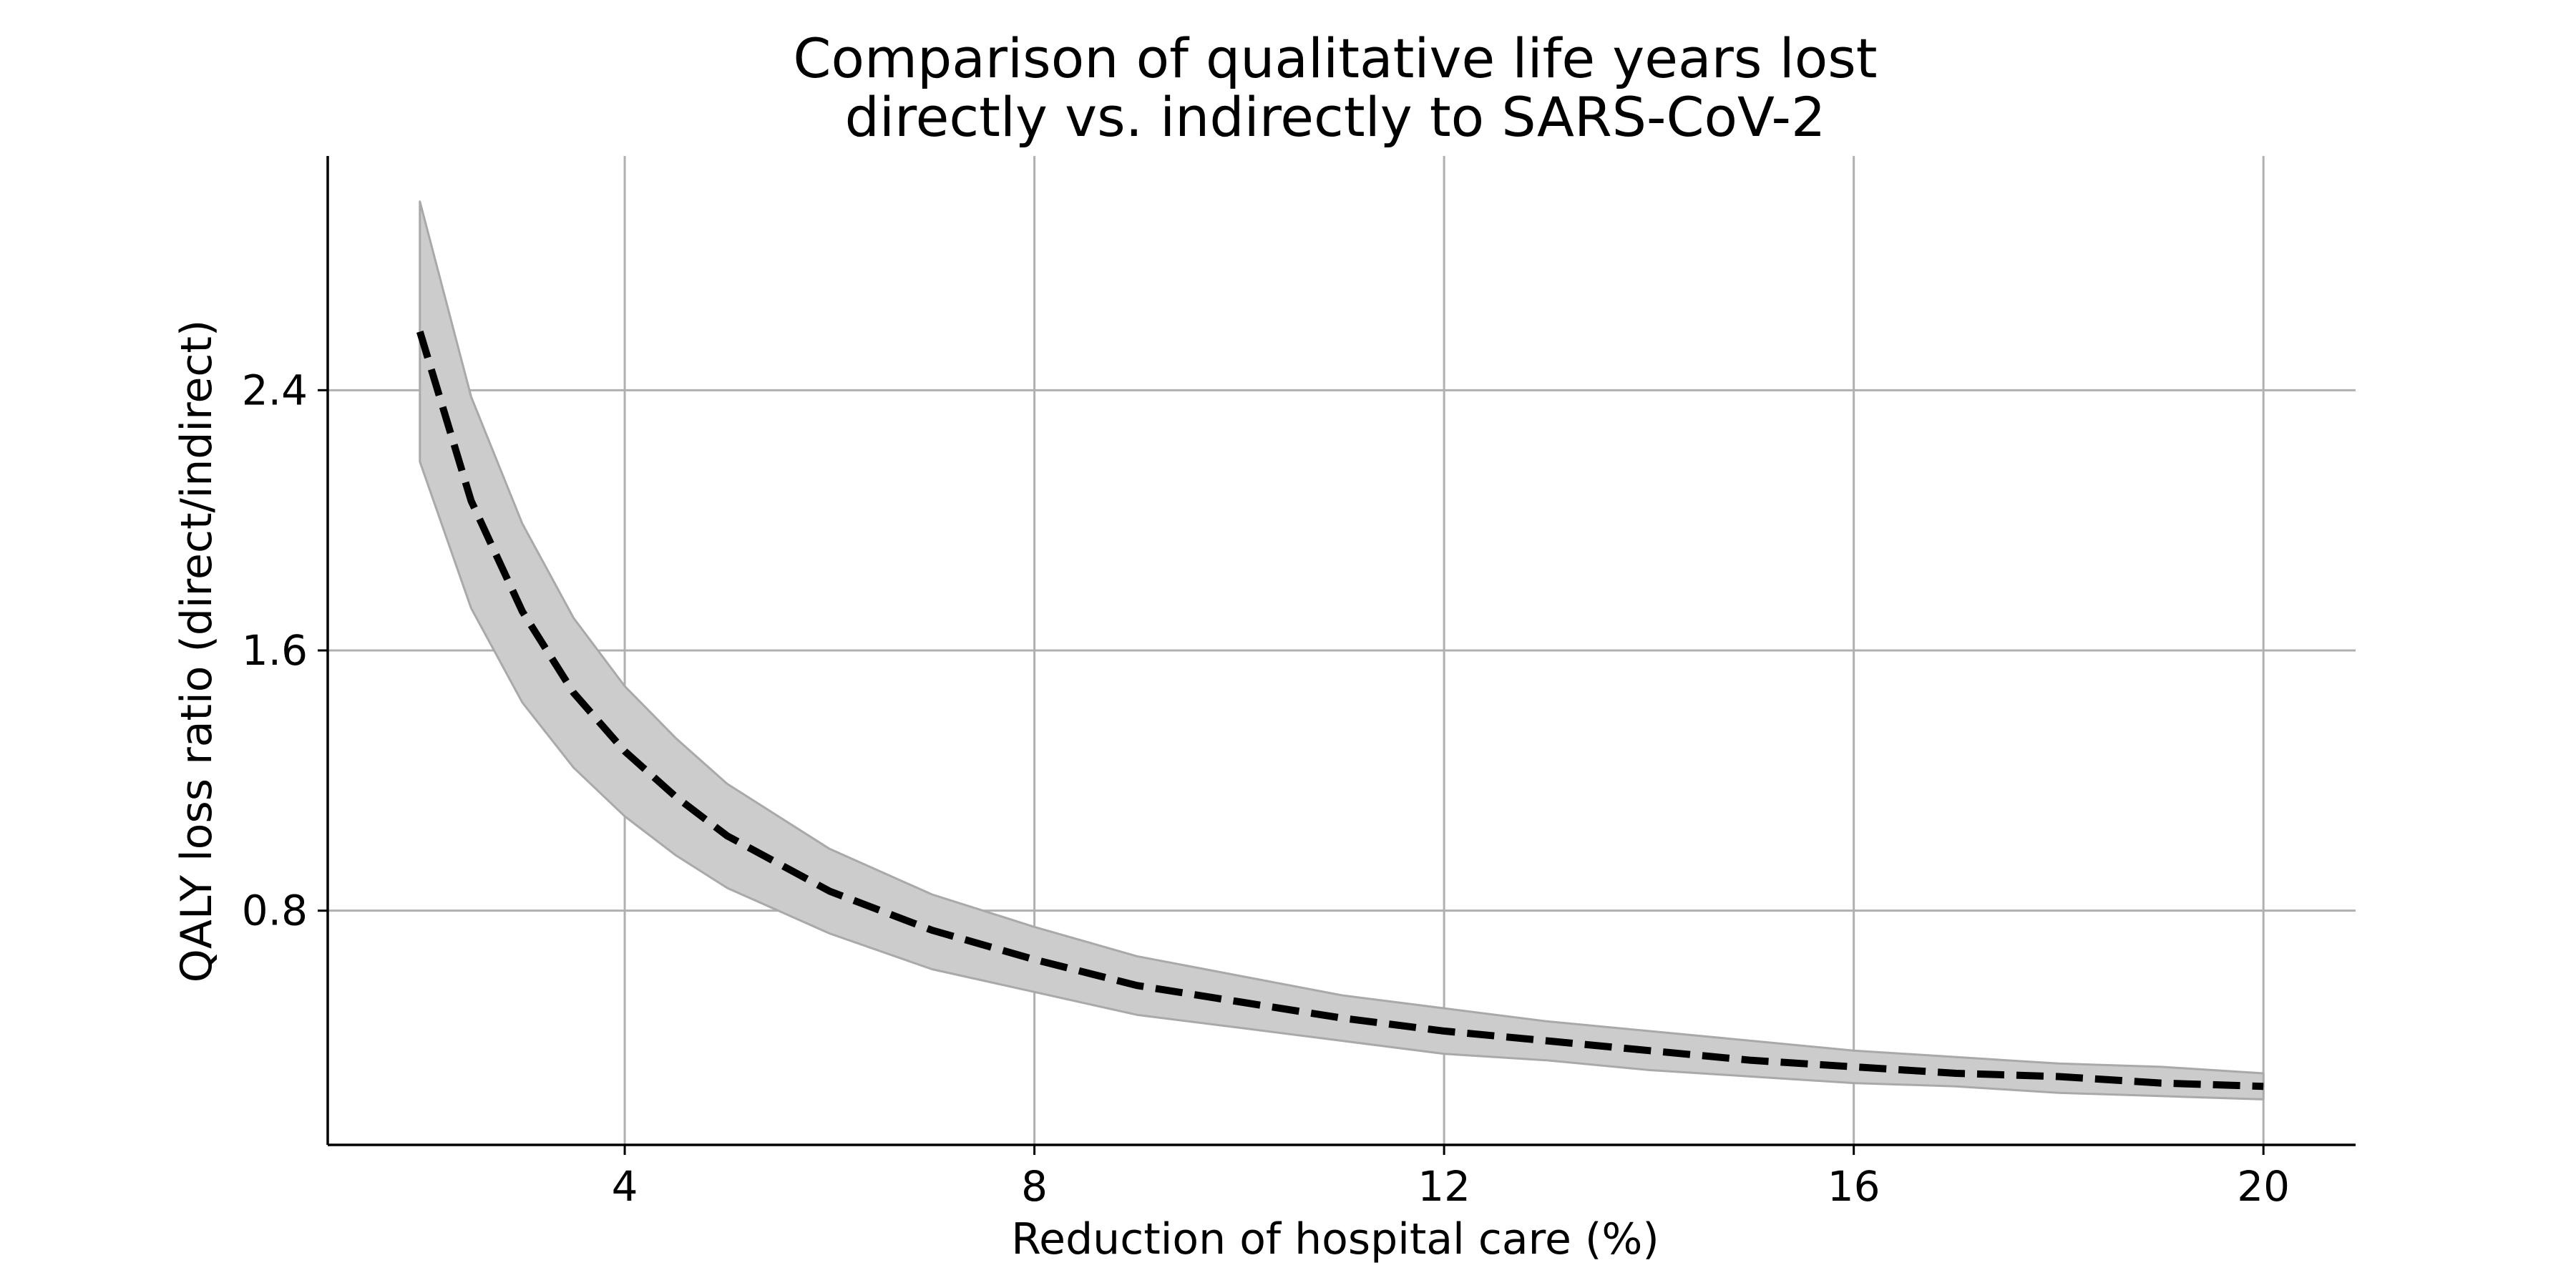  What do you see at coordinates (1854, 1186) in the screenshot?
I see `x-tick-label-16: 16` at bounding box center [1854, 1186].